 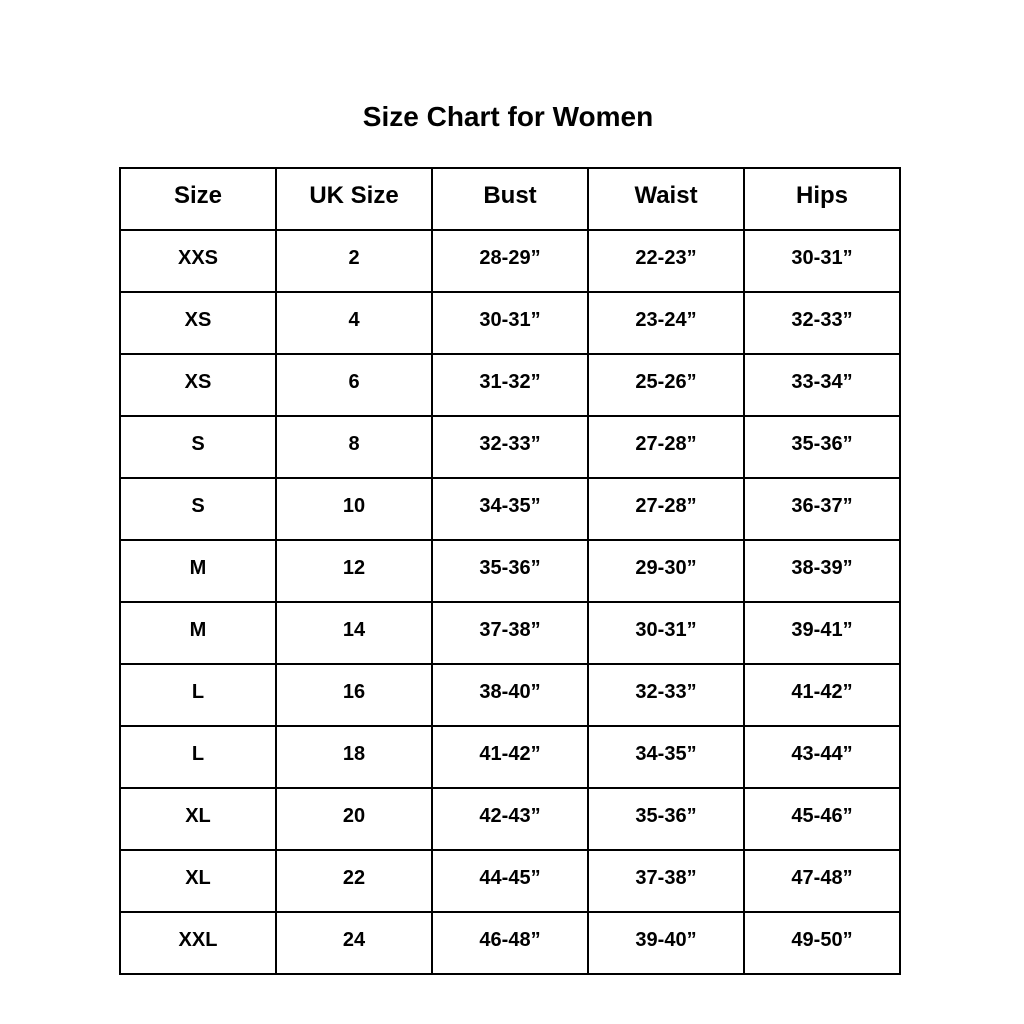 What do you see at coordinates (822, 509) in the screenshot?
I see `cell-hips: 36-37”` at bounding box center [822, 509].